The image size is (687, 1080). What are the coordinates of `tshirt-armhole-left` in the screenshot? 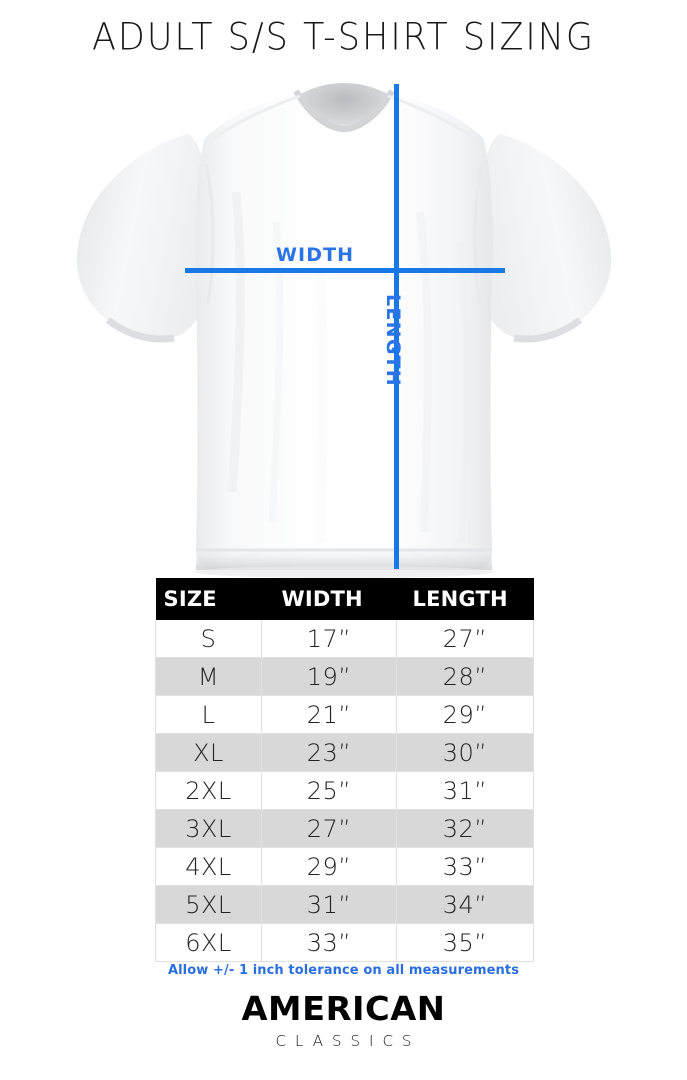 It's located at (209, 234).